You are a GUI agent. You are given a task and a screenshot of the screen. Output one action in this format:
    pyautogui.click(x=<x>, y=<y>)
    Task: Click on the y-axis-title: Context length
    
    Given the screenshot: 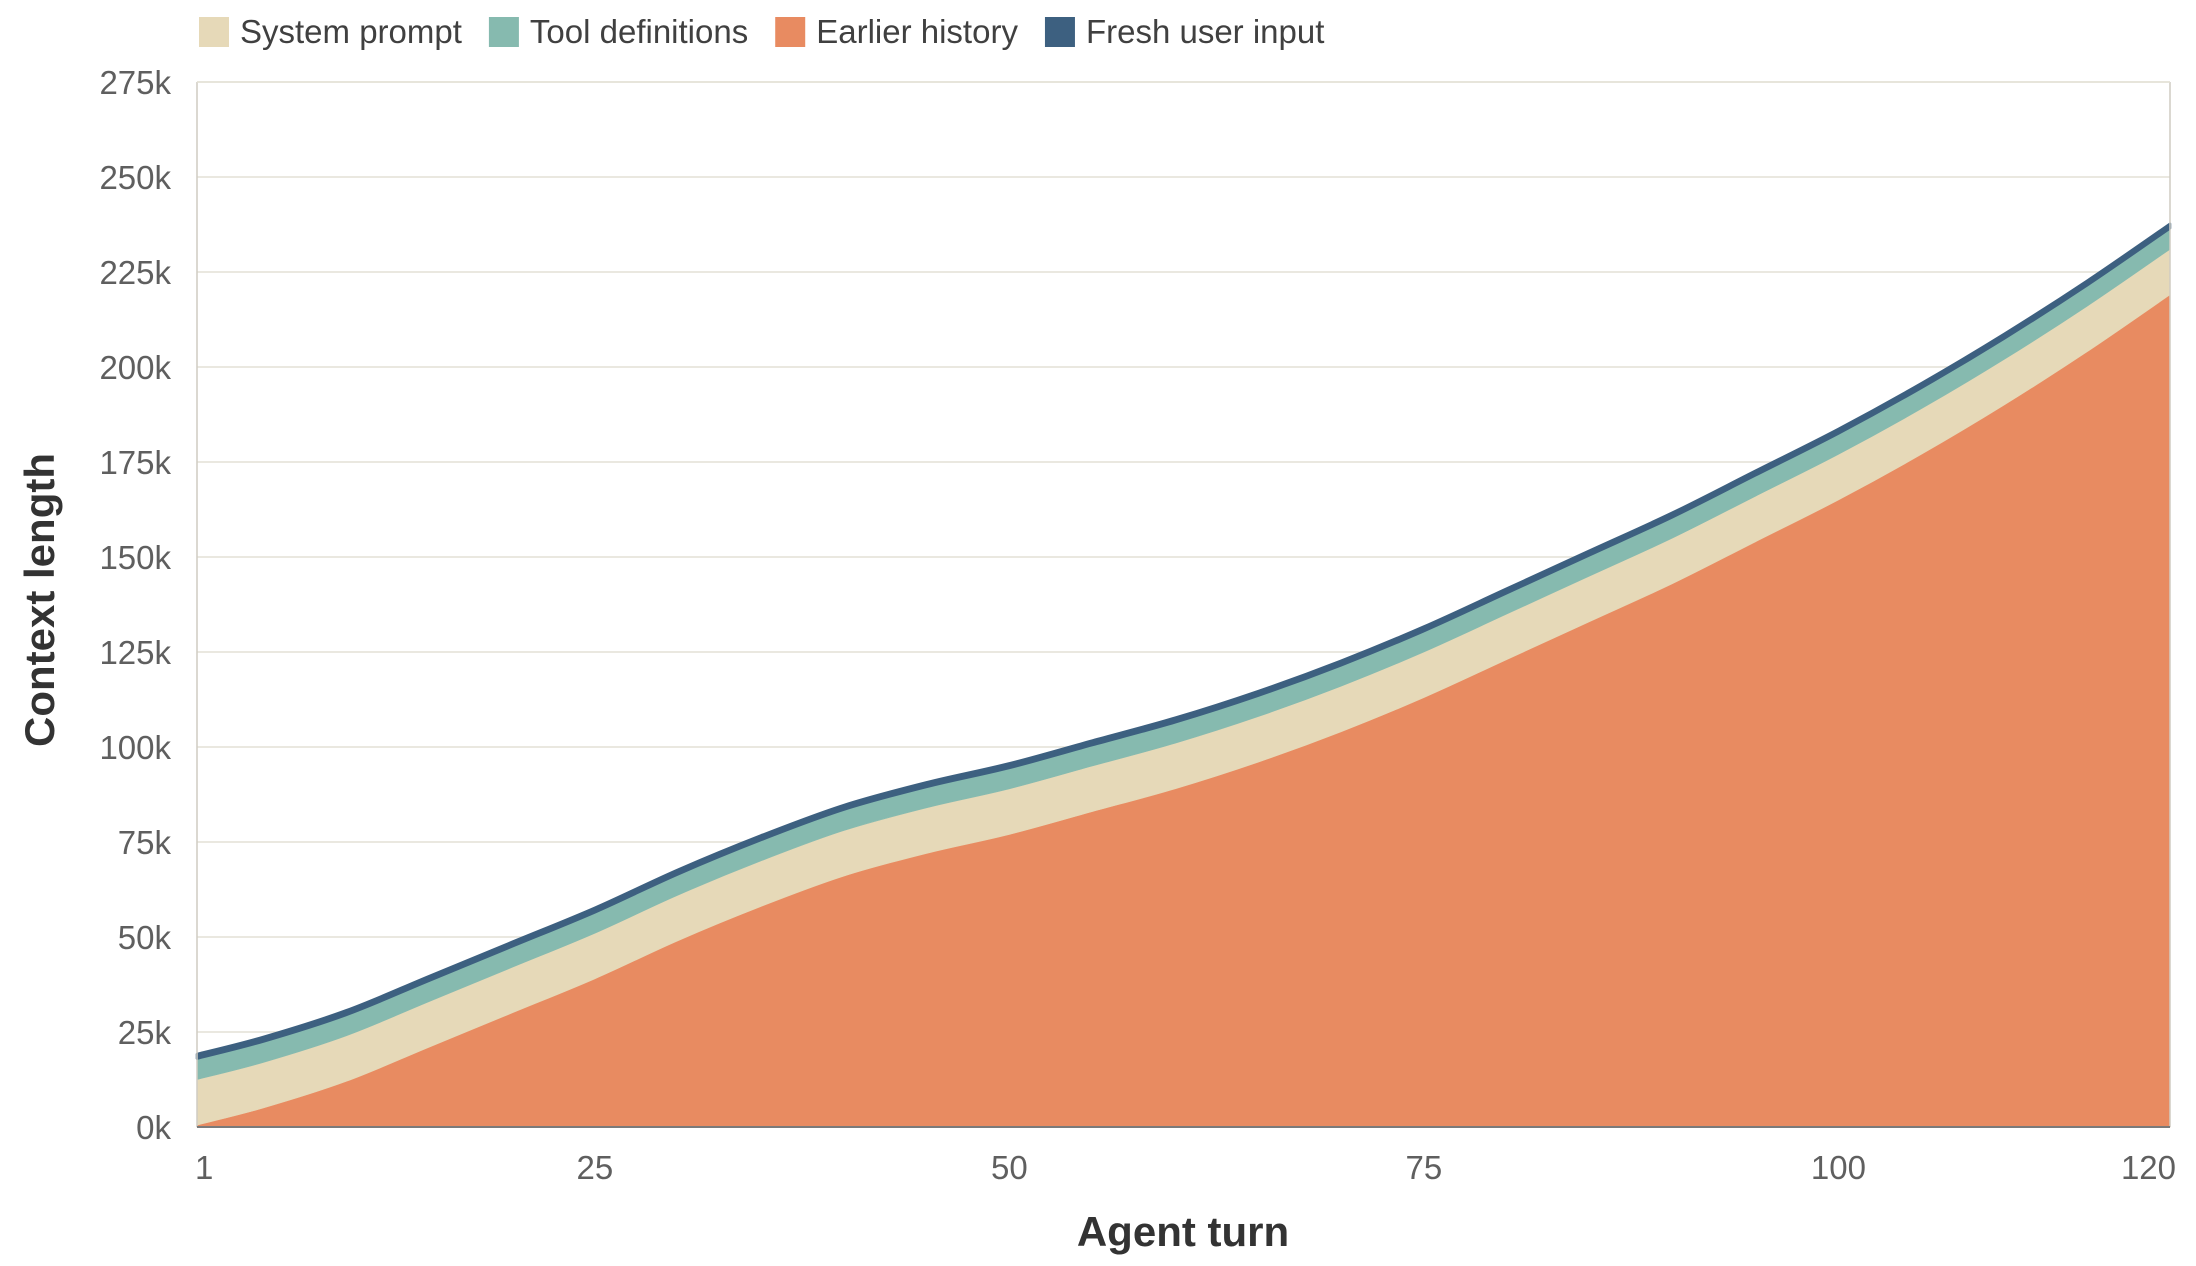 What is the action you would take?
    pyautogui.click(x=39, y=600)
    